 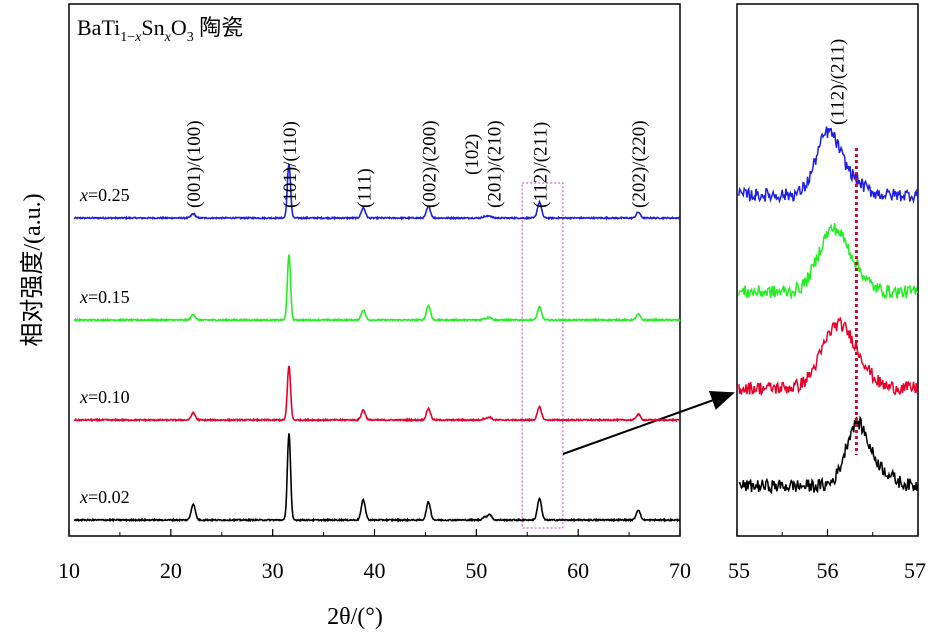 I want to click on main-ticks-group: 10 20 30 40 50 60 70, so click(x=374, y=556).